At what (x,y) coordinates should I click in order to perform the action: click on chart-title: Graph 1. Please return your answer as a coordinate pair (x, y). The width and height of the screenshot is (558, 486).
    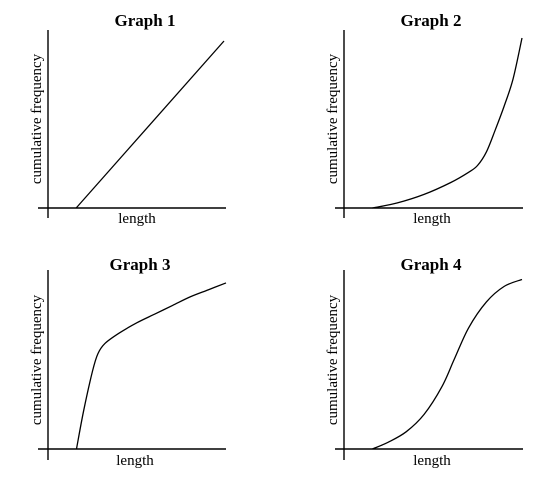
    Looking at the image, I should click on (145, 20).